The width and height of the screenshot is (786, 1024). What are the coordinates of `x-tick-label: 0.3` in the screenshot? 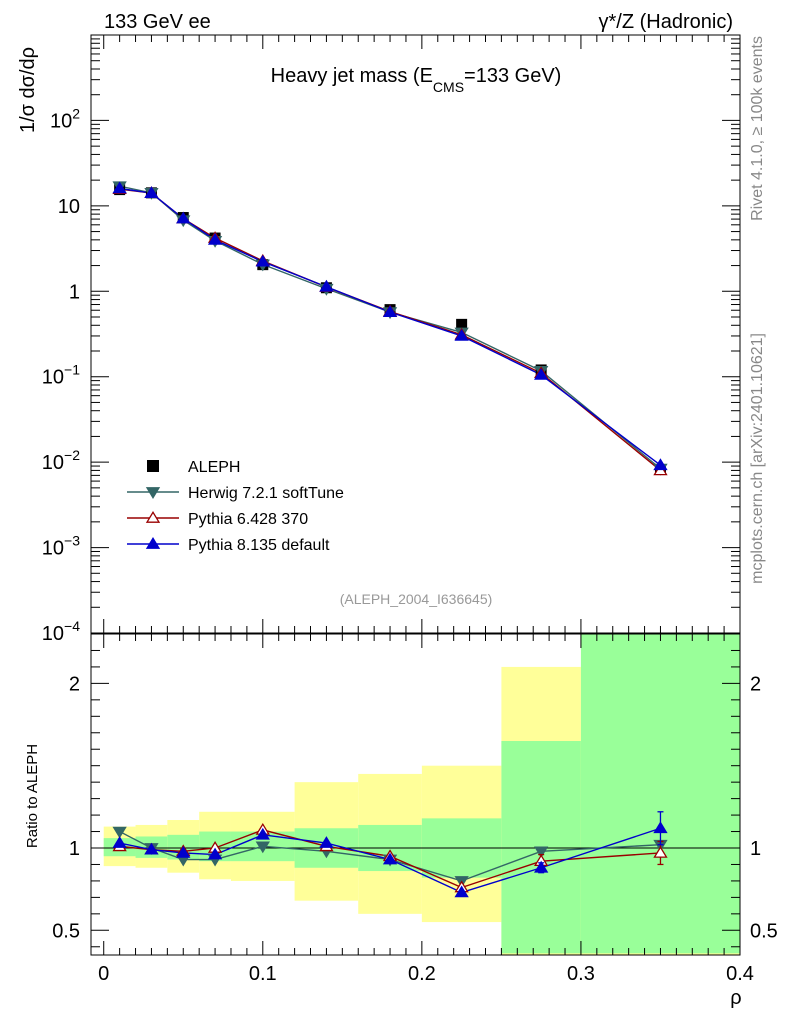 It's located at (581, 974).